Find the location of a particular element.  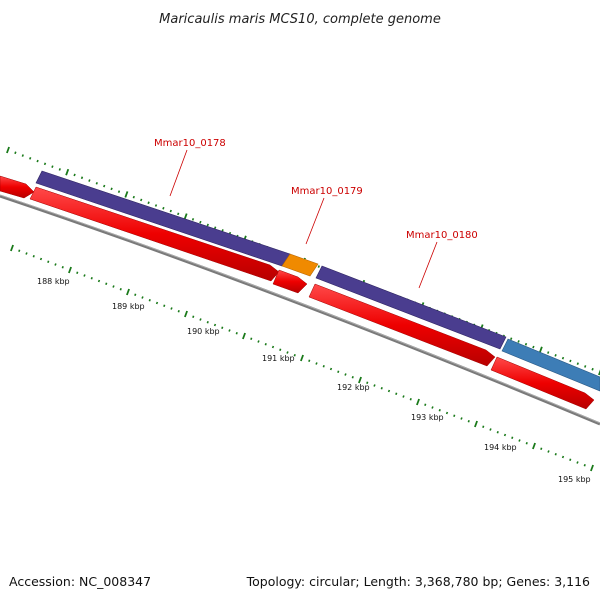

scale-label-190: 190 kbp is located at coordinates (203, 331).